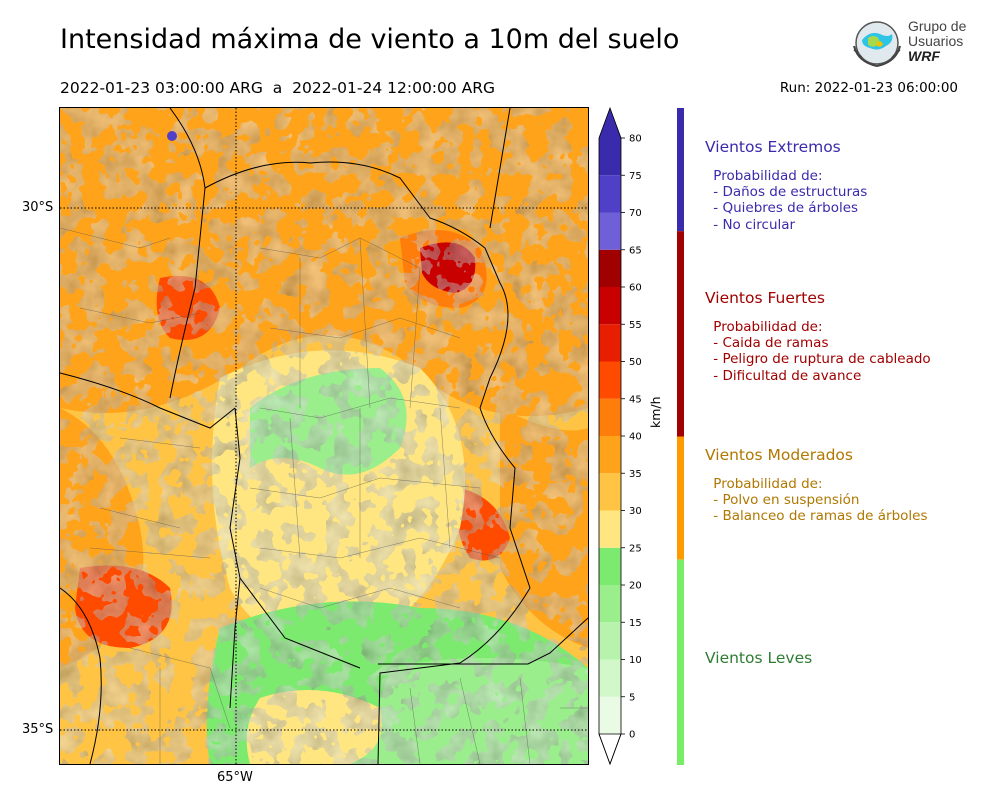 This screenshot has height=800, width=1000. Describe the element at coordinates (924, 56) in the screenshot. I see `logo-line-3: WRF` at that location.